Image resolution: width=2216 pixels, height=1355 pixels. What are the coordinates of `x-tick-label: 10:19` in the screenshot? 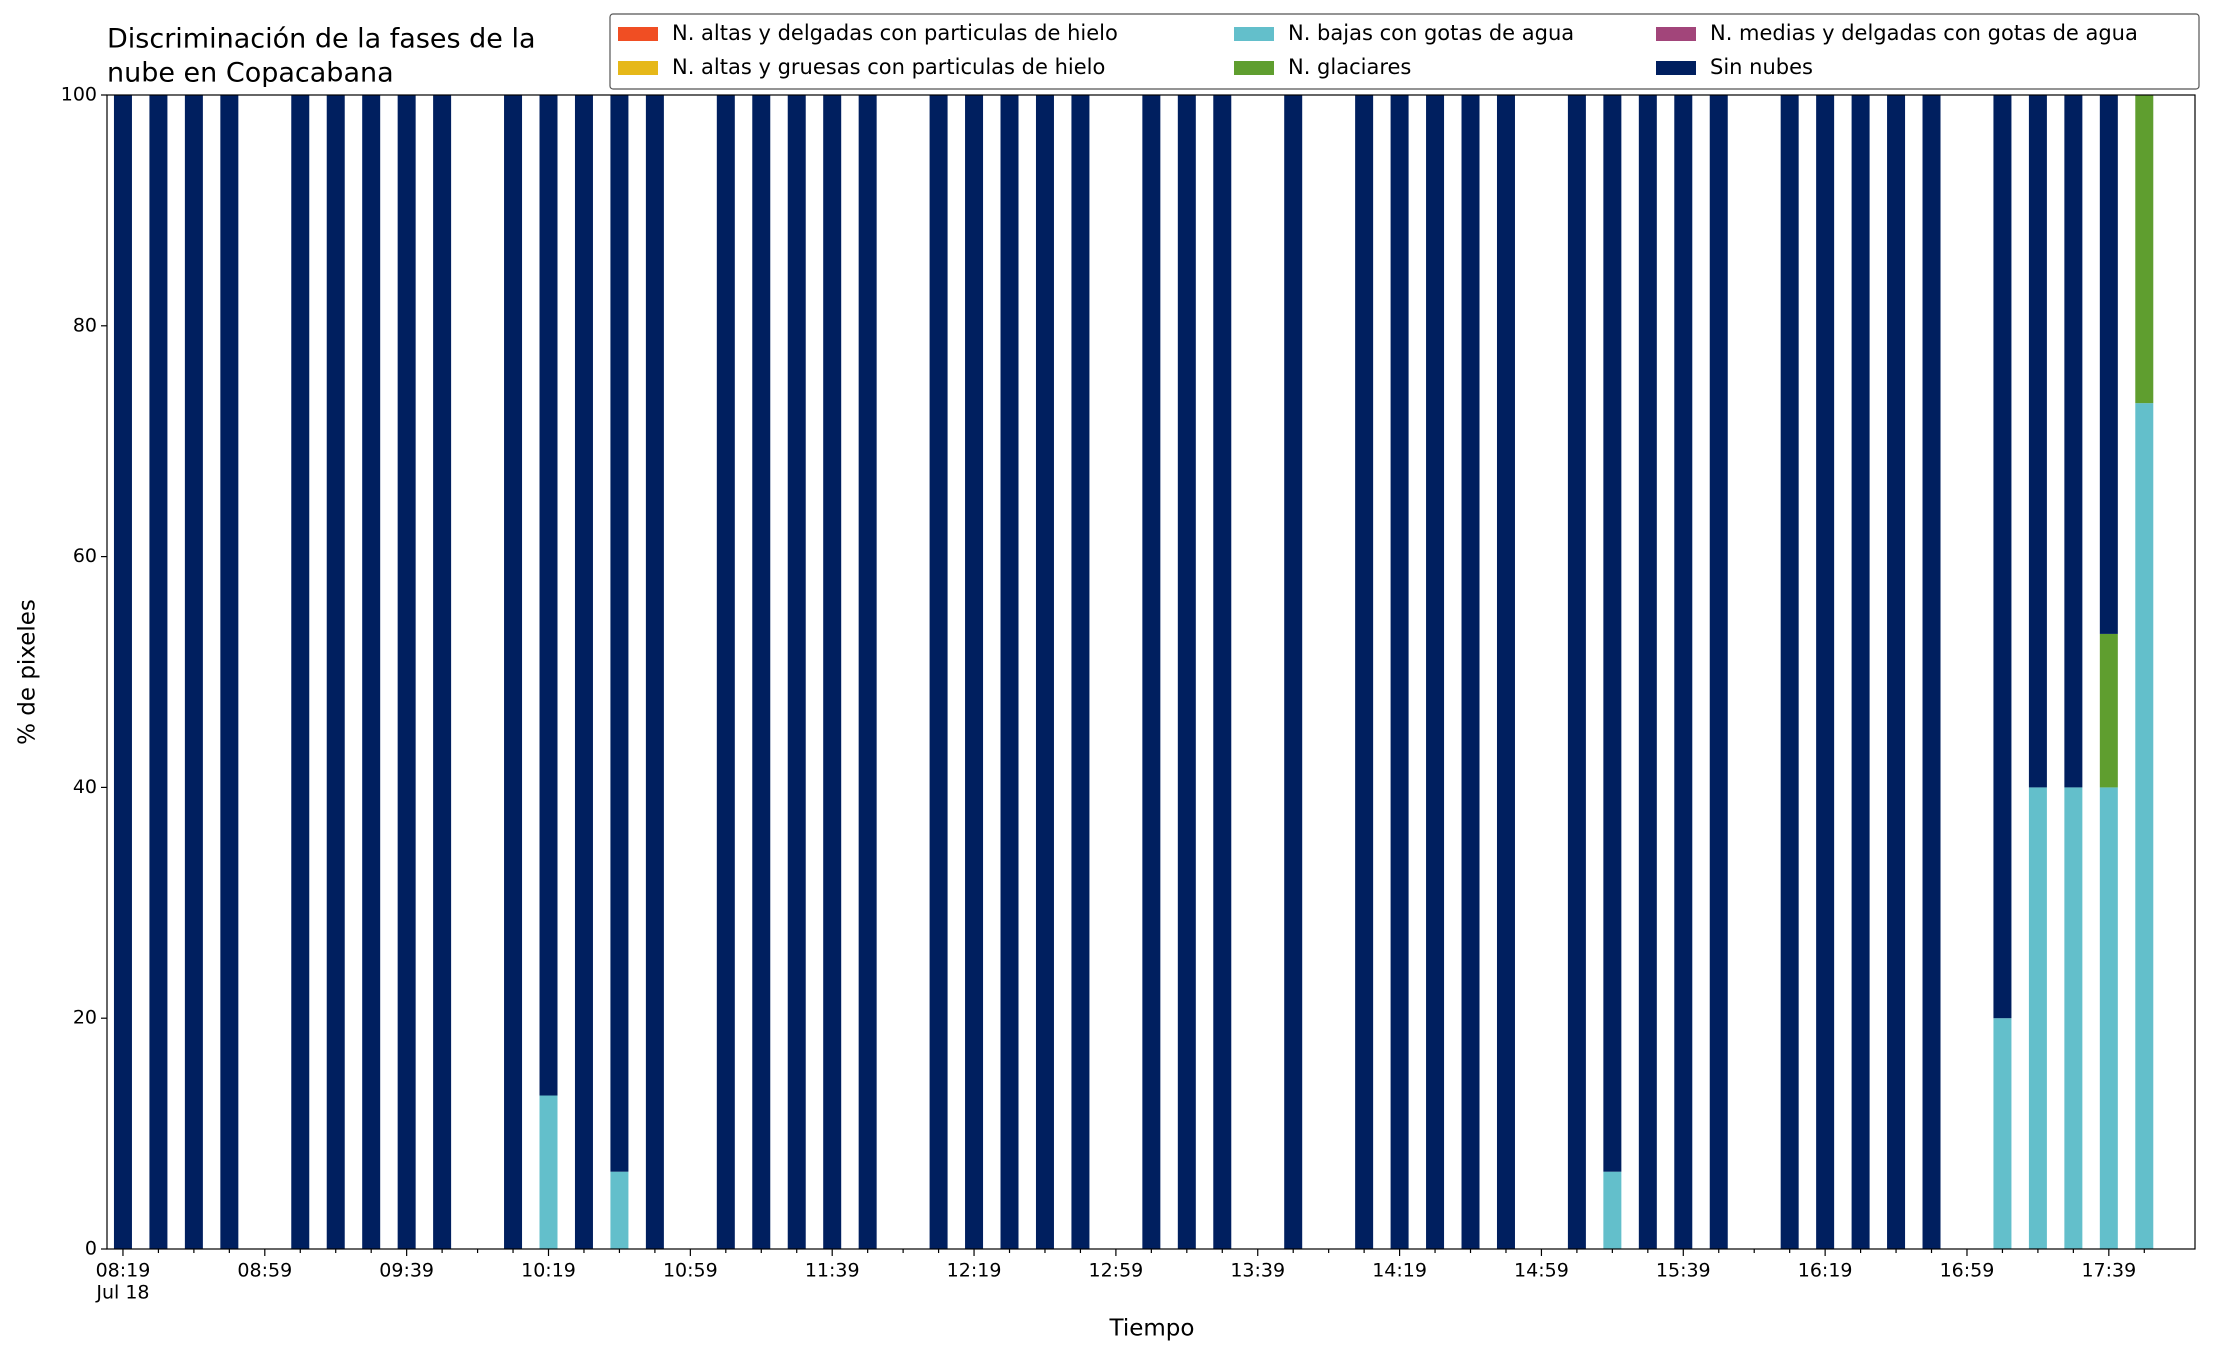 It's located at (548, 1271).